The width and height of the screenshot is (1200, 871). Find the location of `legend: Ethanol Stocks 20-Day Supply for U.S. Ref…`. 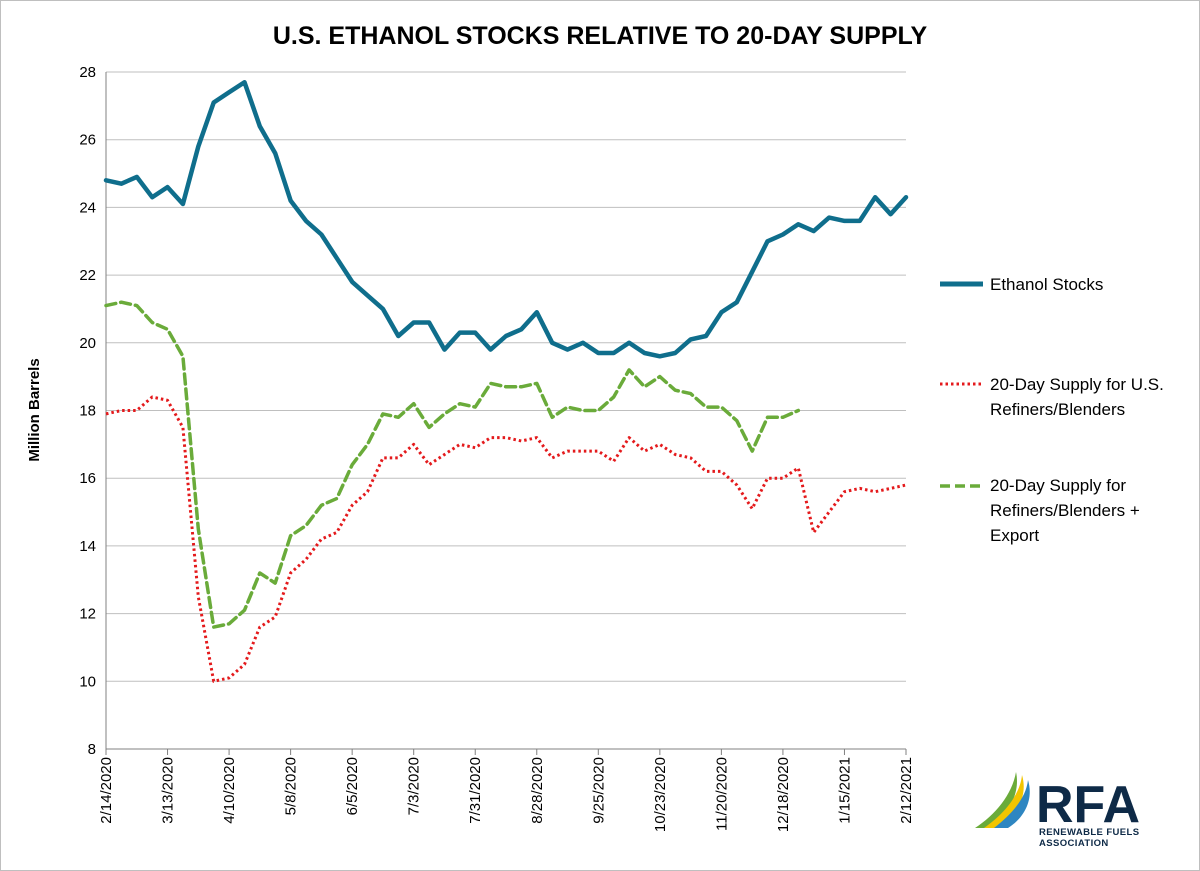

legend: Ethanol Stocks 20-Day Supply for U.S. Ref… is located at coordinates (1052, 410).